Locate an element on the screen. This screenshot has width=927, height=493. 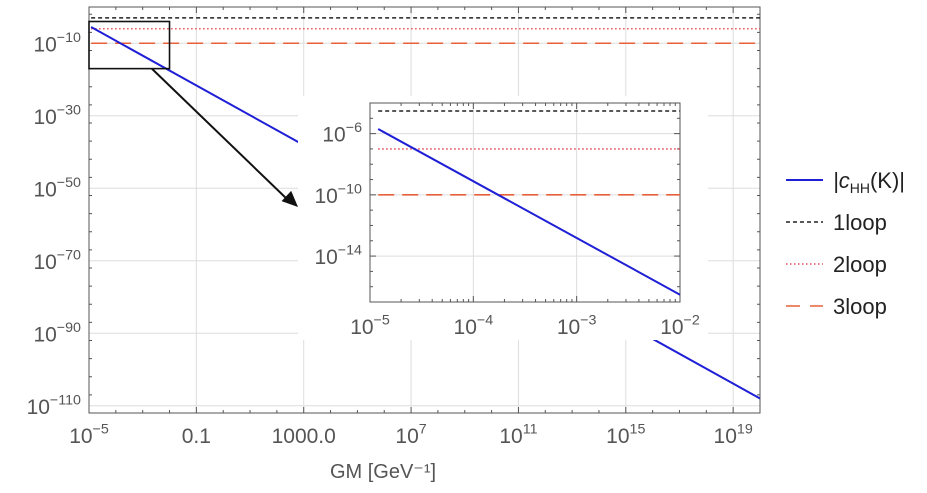
inset-series-lines is located at coordinates (529, 203).